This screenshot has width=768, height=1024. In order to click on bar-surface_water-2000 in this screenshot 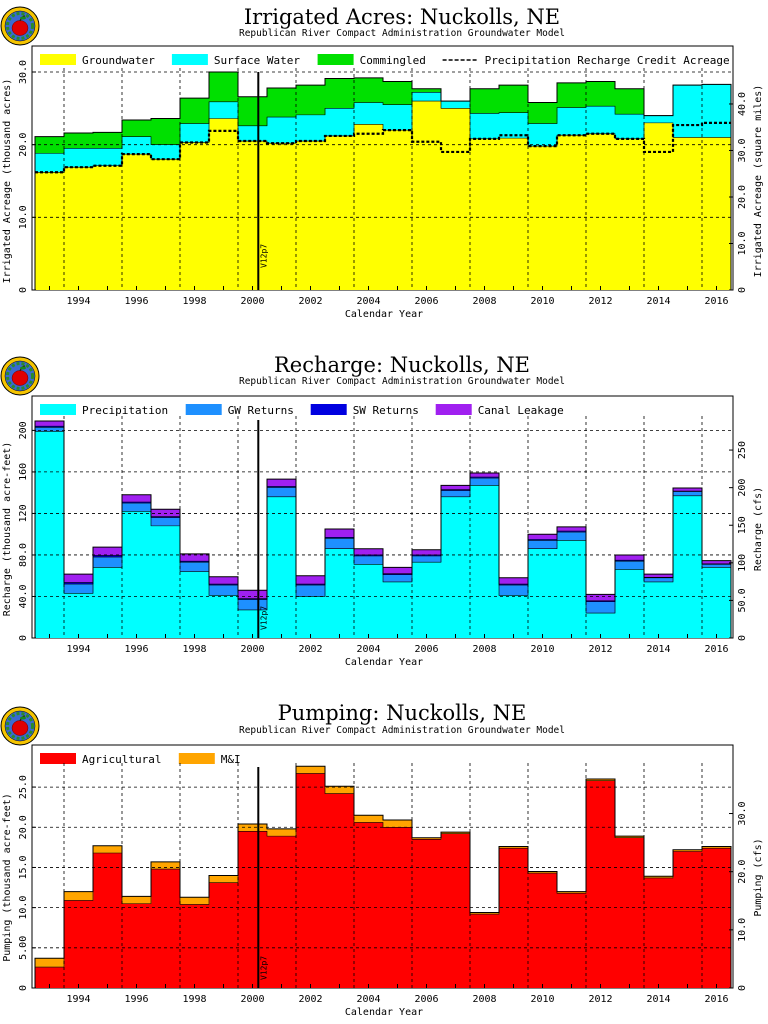, I will do `click(253, 133)`.